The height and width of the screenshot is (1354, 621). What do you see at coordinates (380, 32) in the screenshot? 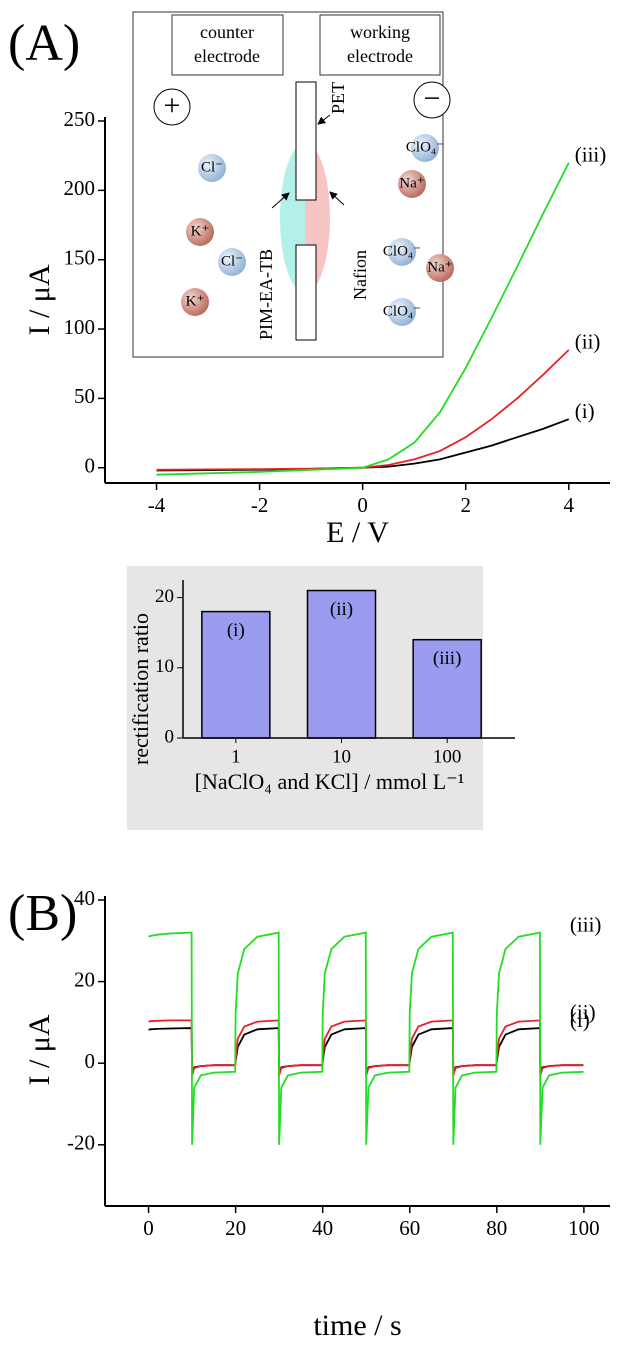
I see `electrode-label: working` at bounding box center [380, 32].